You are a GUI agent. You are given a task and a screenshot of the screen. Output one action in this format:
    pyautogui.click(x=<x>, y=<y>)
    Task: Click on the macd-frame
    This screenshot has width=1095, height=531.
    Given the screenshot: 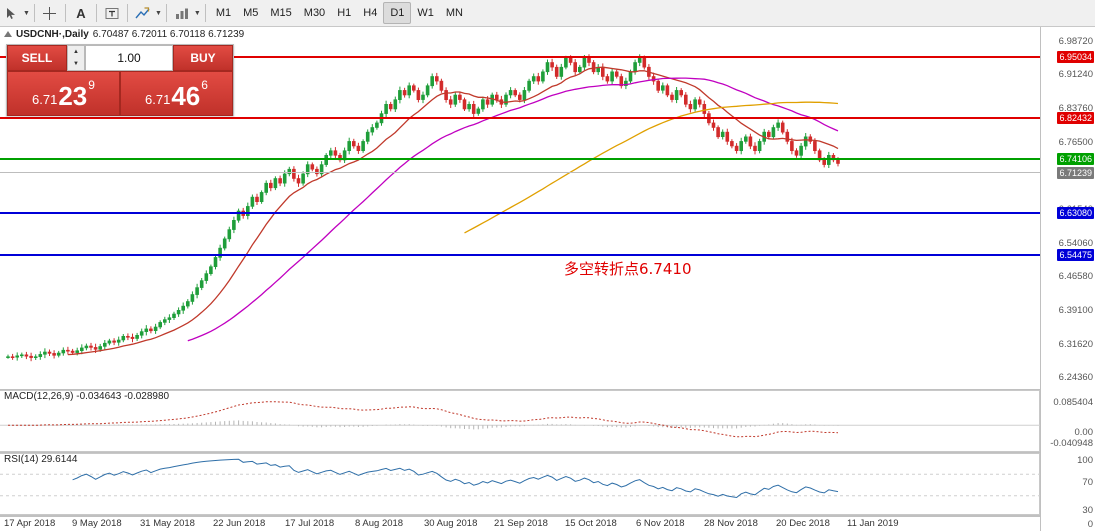 What is the action you would take?
    pyautogui.click(x=520, y=421)
    